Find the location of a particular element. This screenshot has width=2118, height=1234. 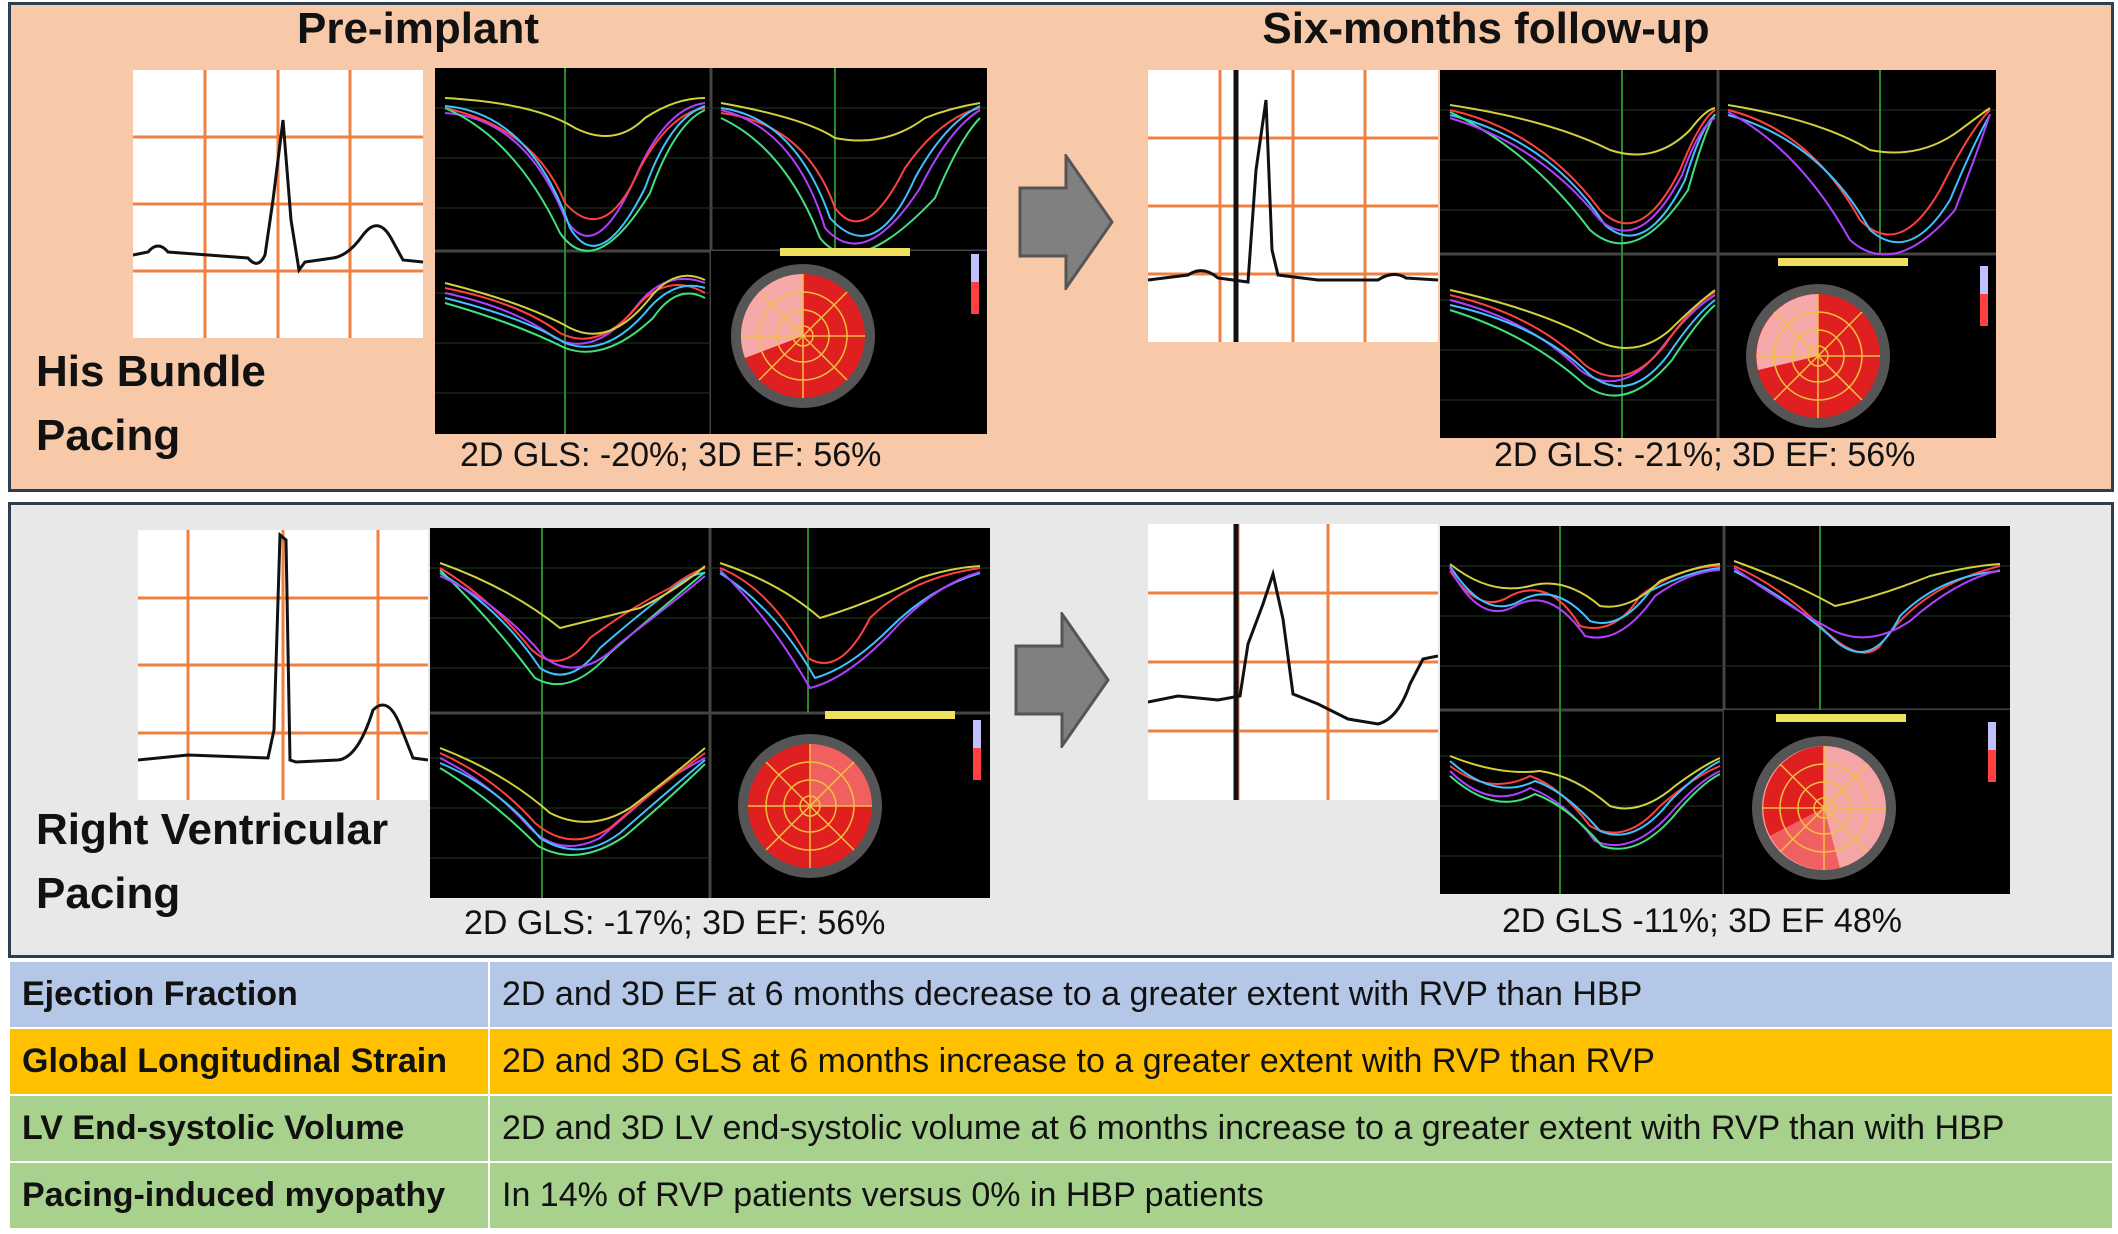

hbp-post-ecg is located at coordinates (1293, 206).